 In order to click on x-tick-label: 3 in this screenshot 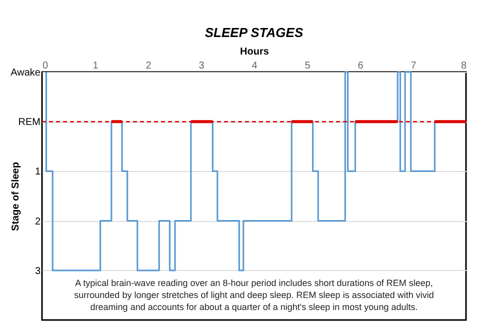, I will do `click(201, 66)`.